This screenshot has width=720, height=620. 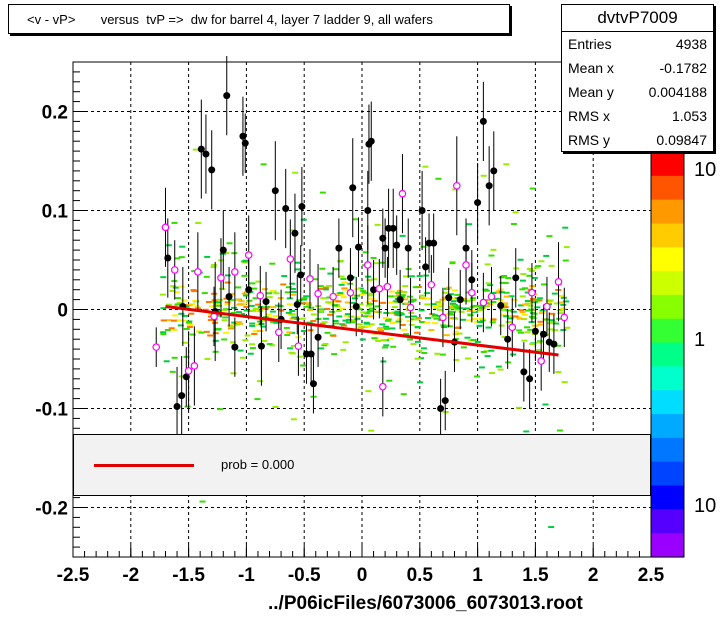 What do you see at coordinates (258, 464) in the screenshot?
I see `legend-label: prob = 0.000` at bounding box center [258, 464].